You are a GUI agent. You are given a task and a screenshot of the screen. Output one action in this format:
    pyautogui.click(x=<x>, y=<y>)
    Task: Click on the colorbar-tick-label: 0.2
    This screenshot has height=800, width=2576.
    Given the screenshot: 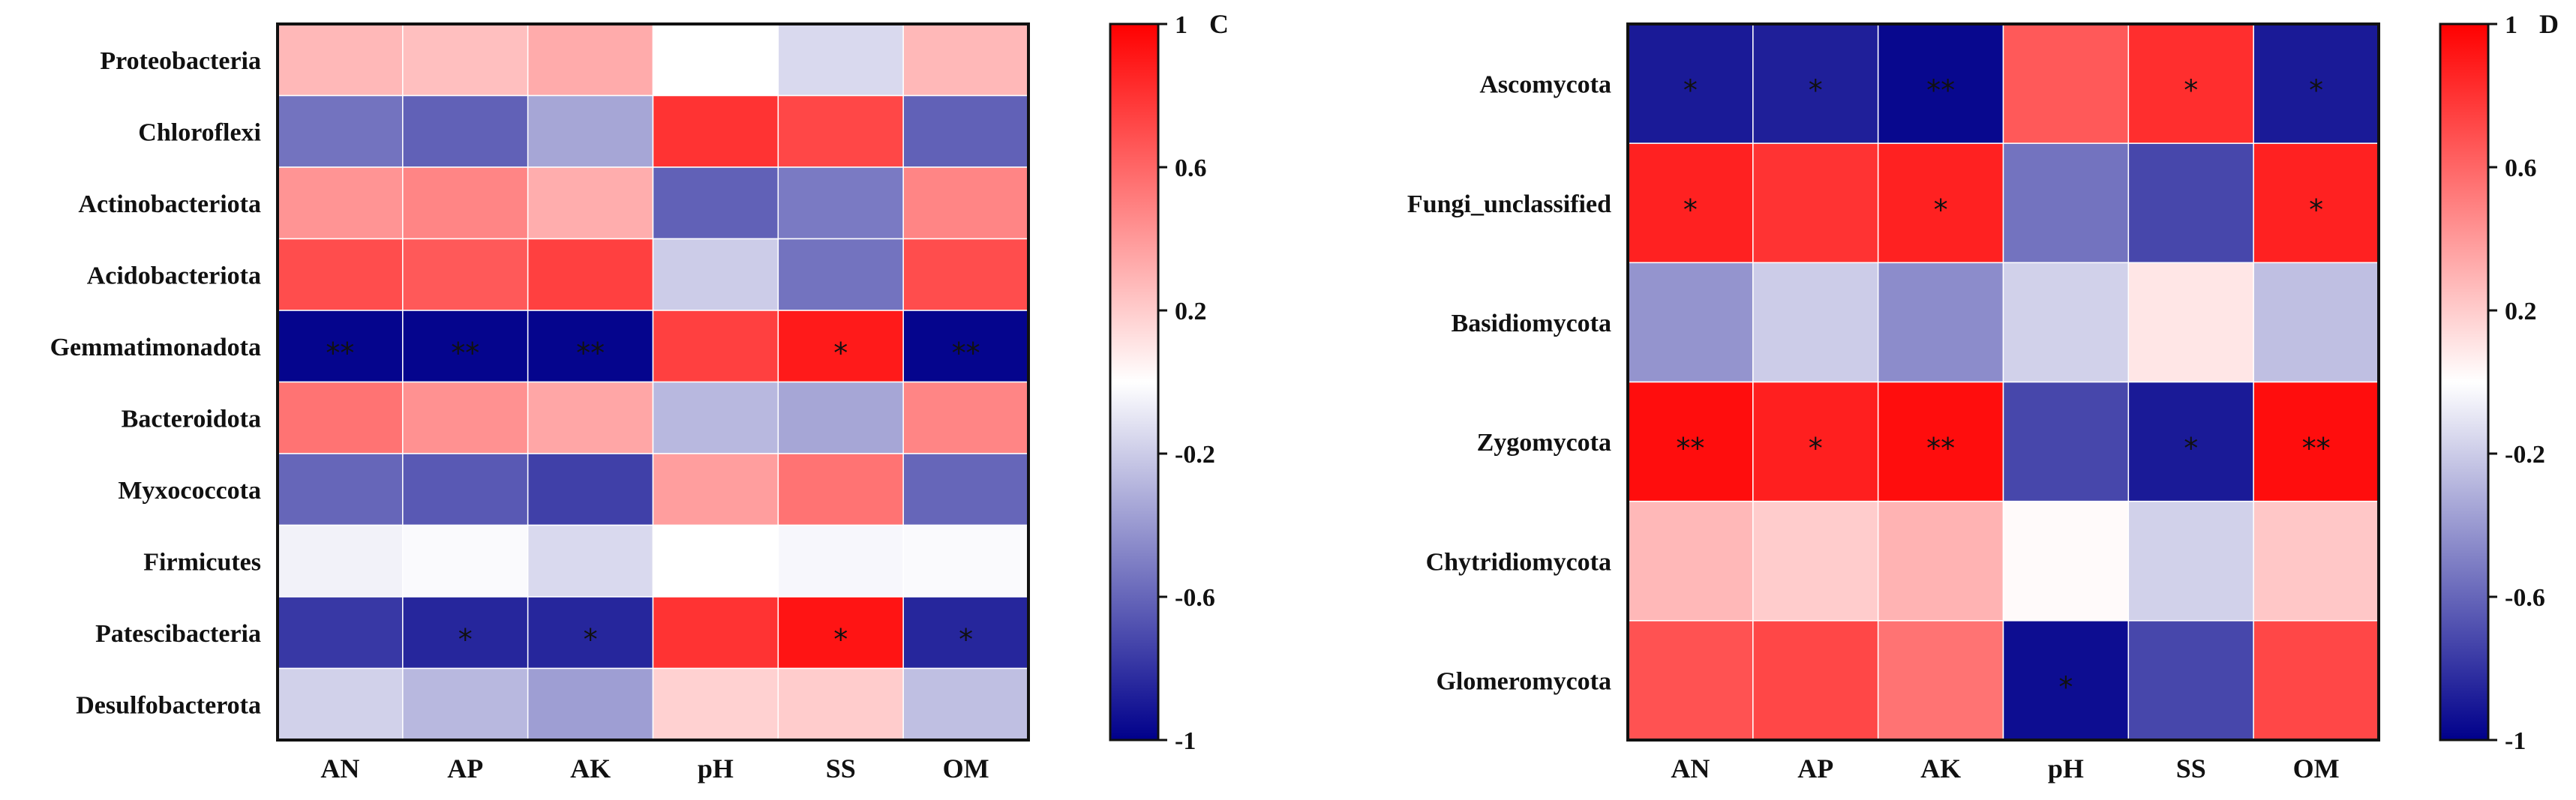 What is the action you would take?
    pyautogui.click(x=2521, y=311)
    